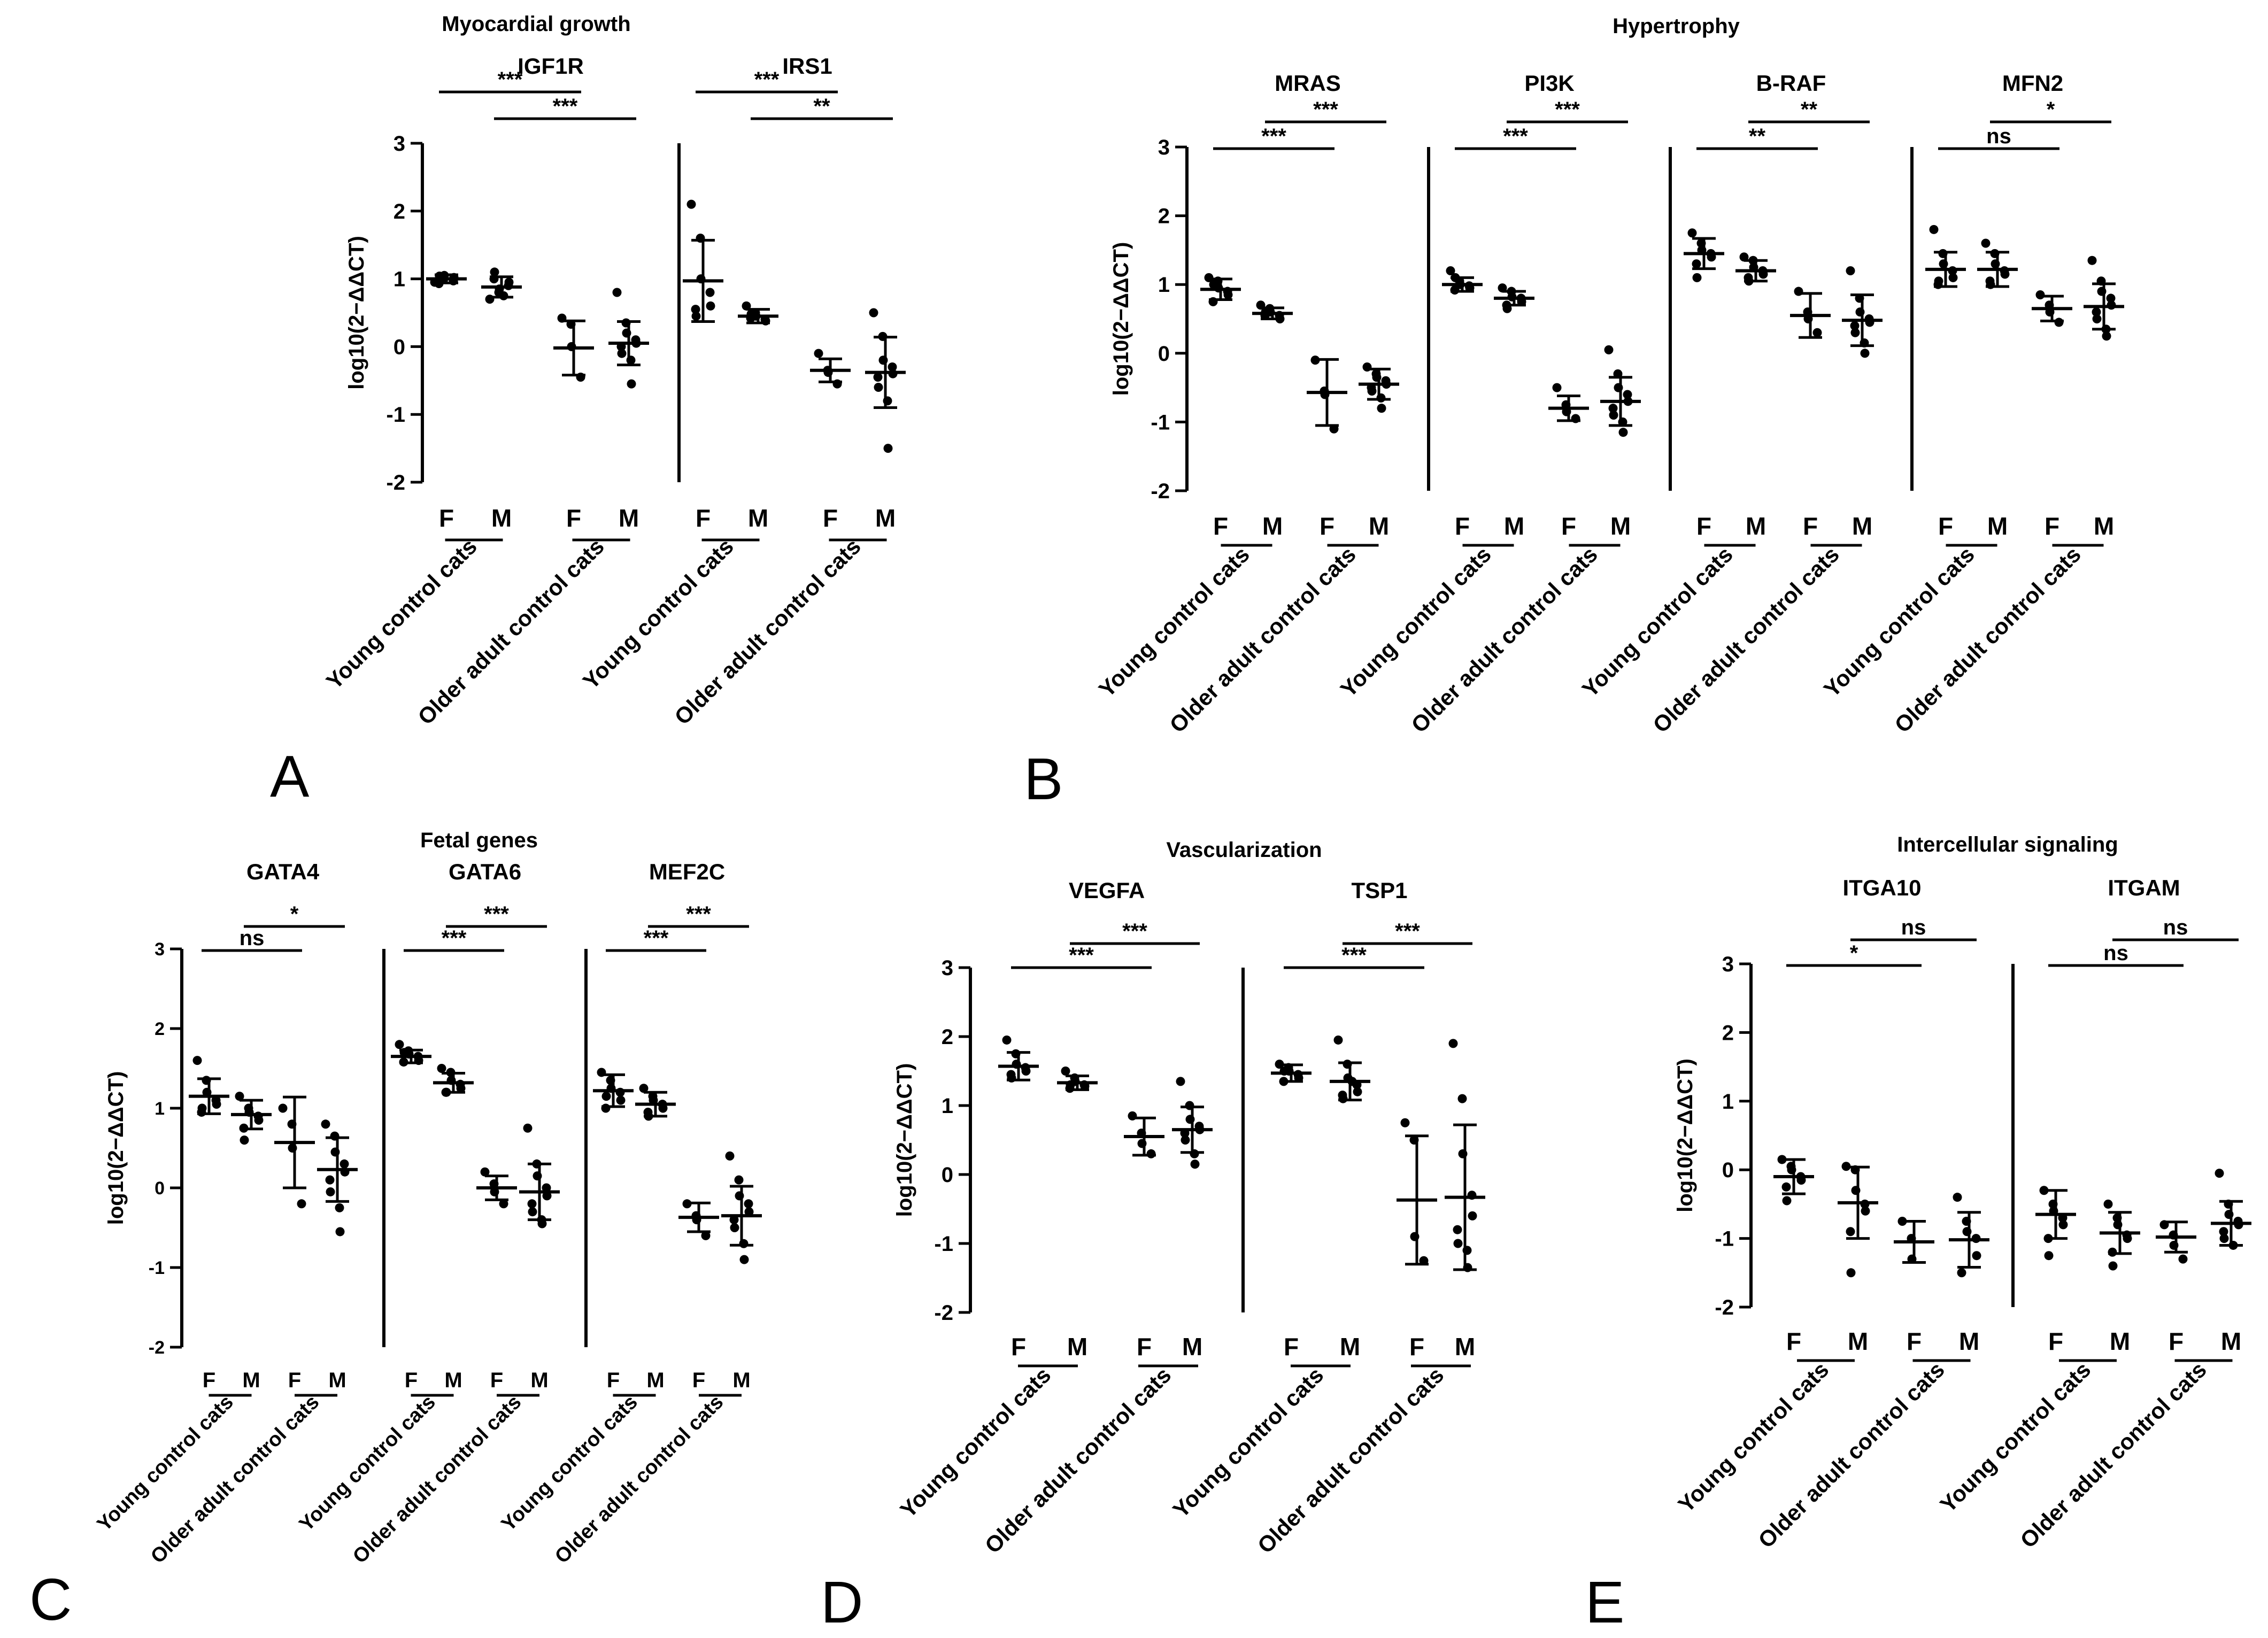 Image resolution: width=2268 pixels, height=1638 pixels. What do you see at coordinates (842, 1602) in the screenshot?
I see `panel-letter-d: D` at bounding box center [842, 1602].